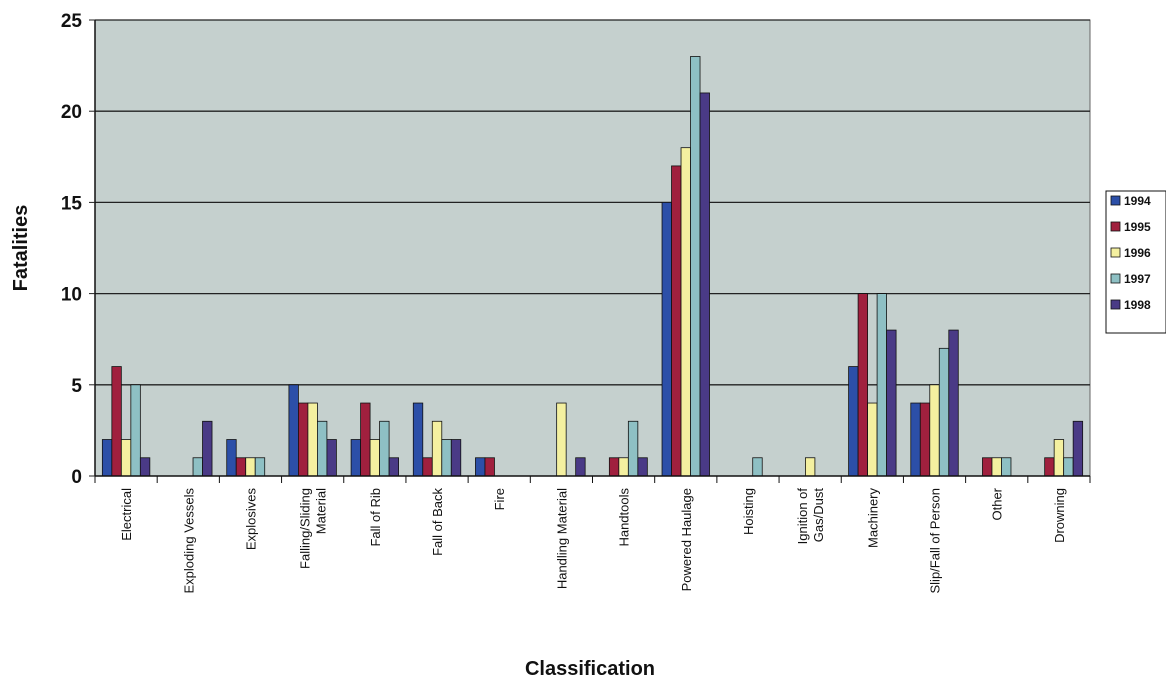 This screenshot has width=1166, height=683. I want to click on y-tick-label: 5, so click(76, 386).